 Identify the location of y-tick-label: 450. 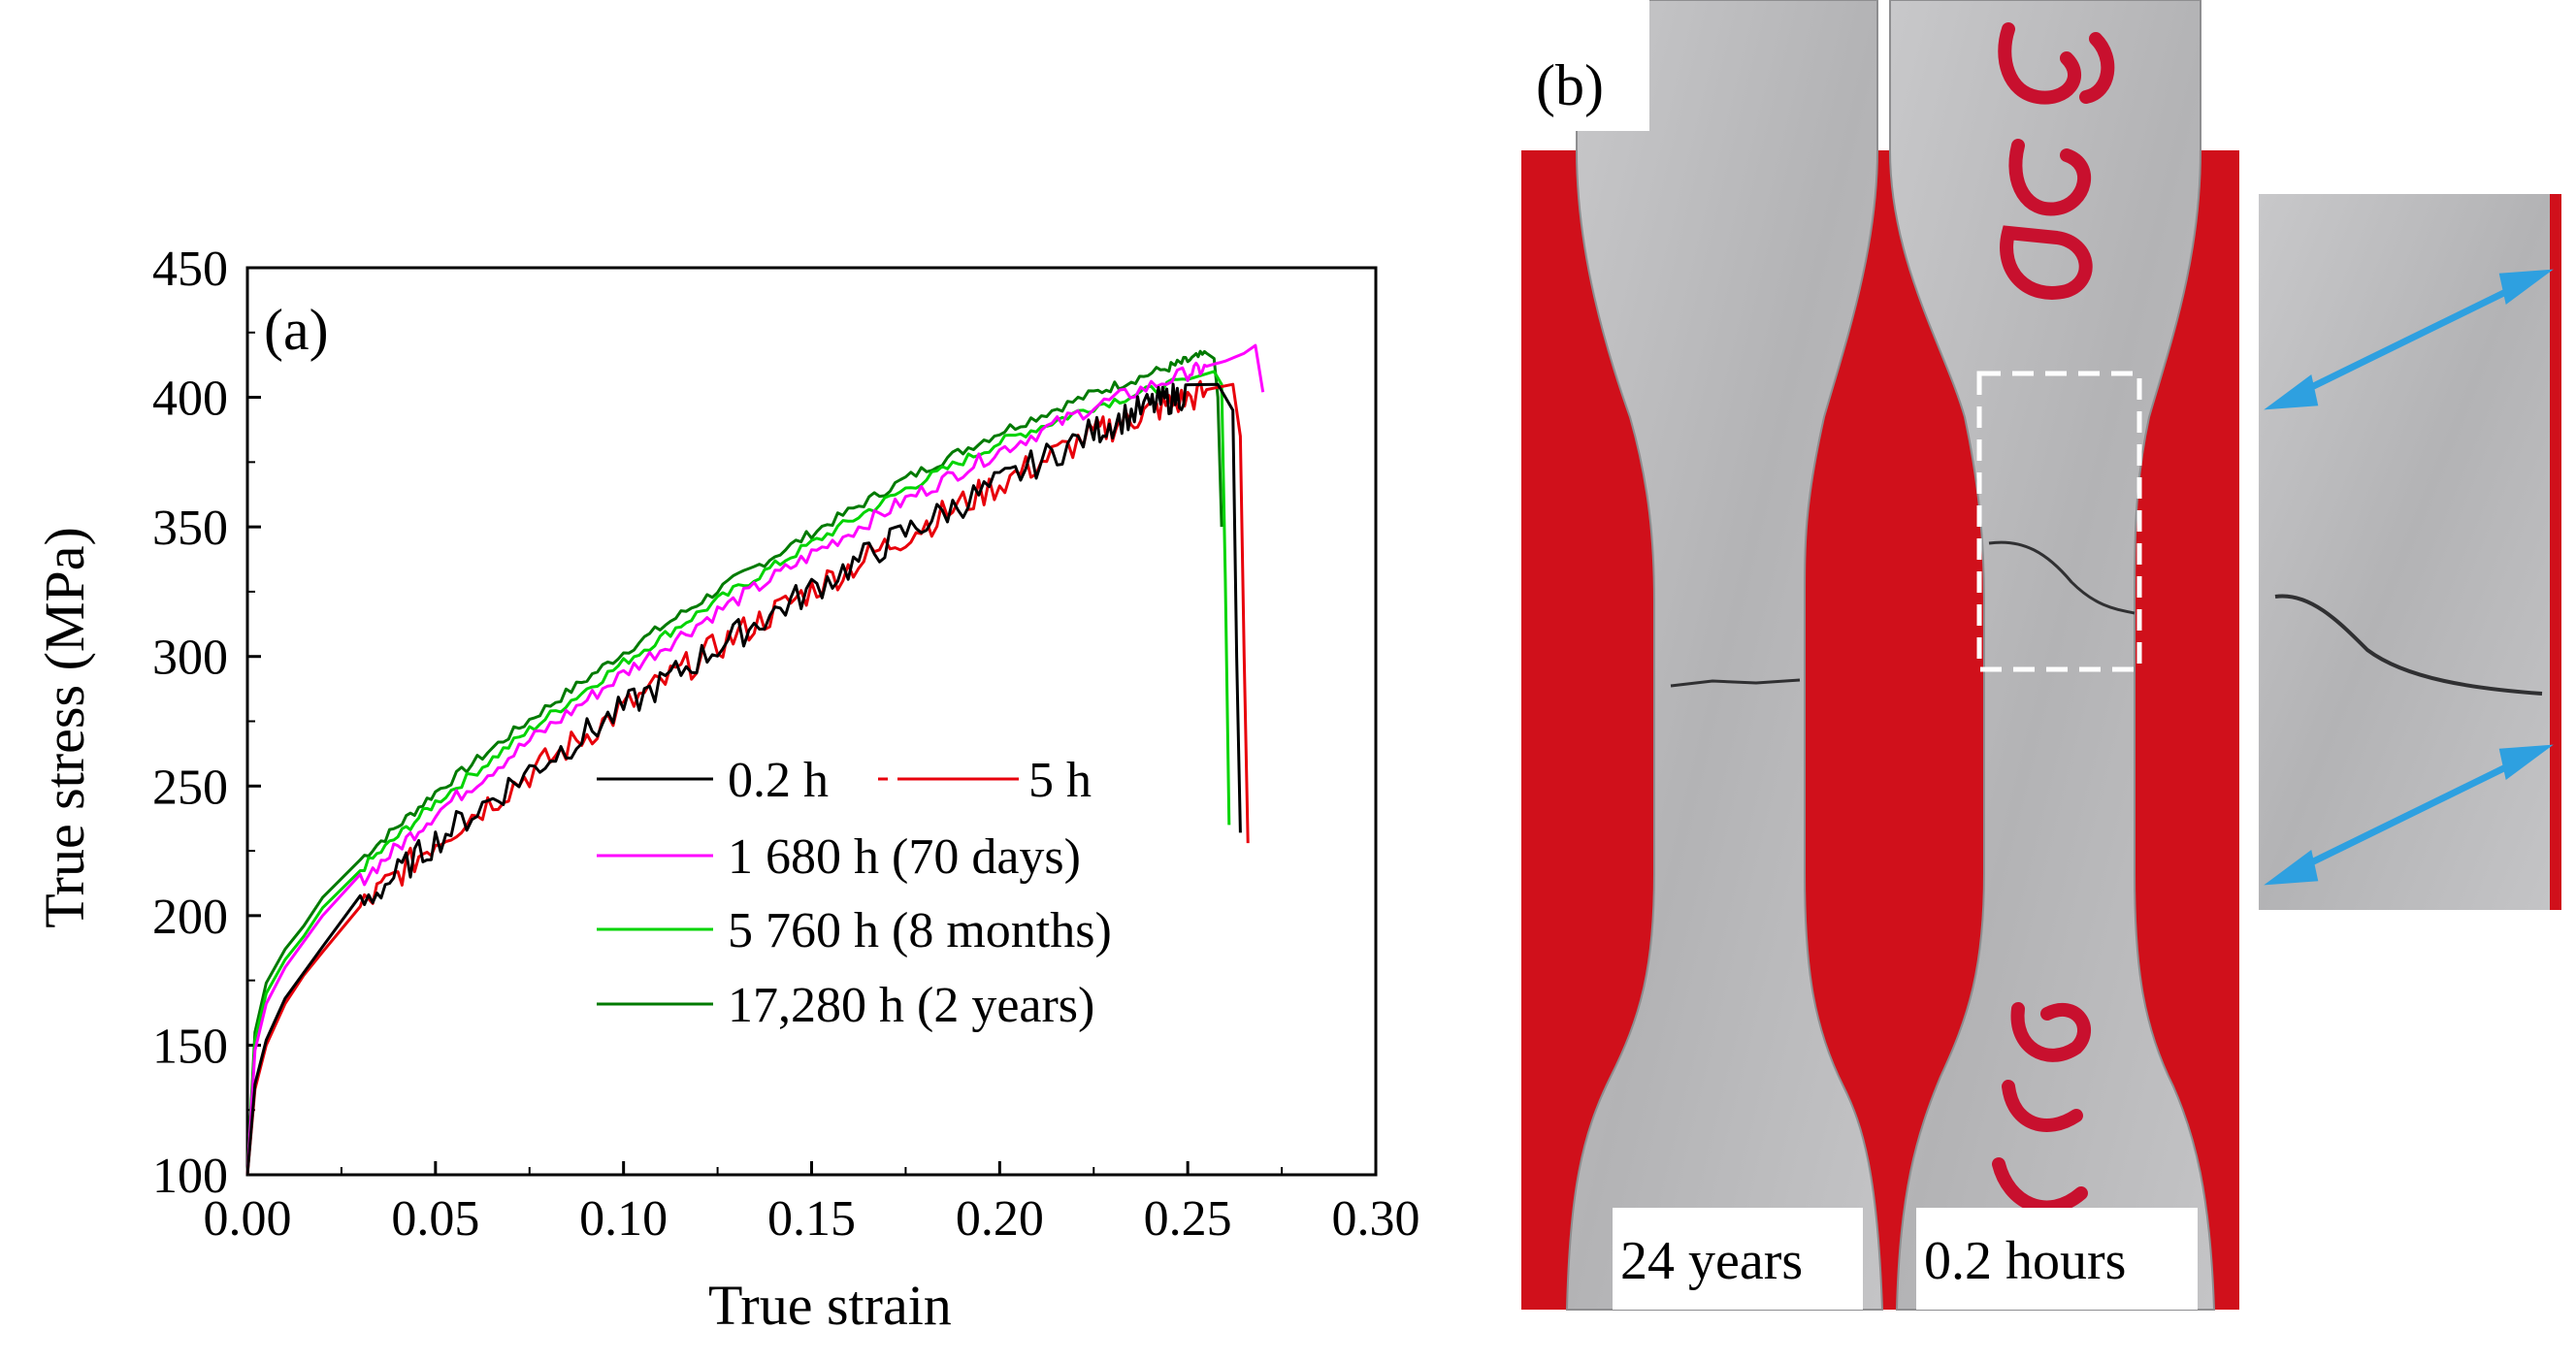
(190, 269).